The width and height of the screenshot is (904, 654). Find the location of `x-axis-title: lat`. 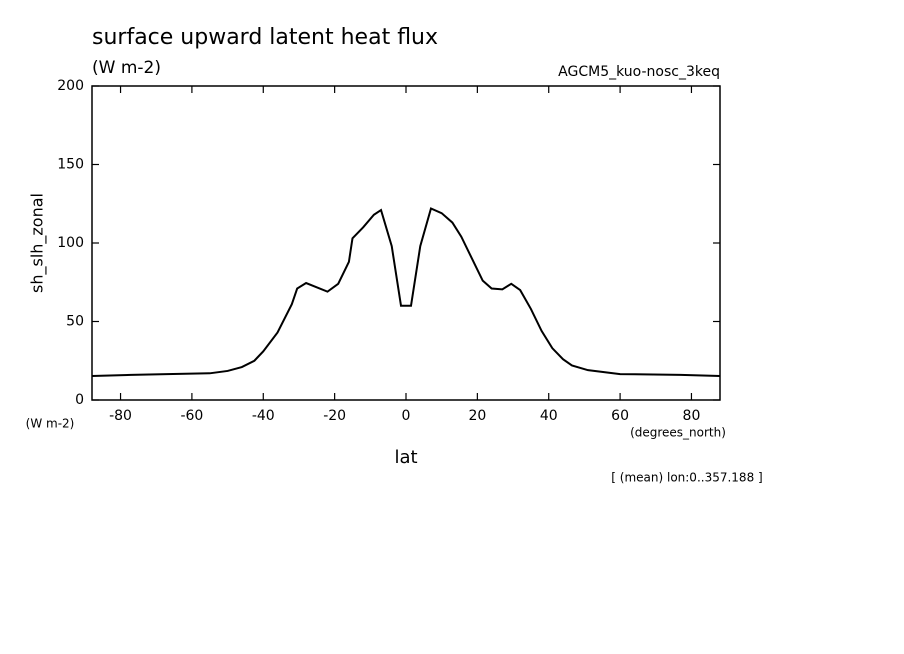

x-axis-title: lat is located at coordinates (405, 457).